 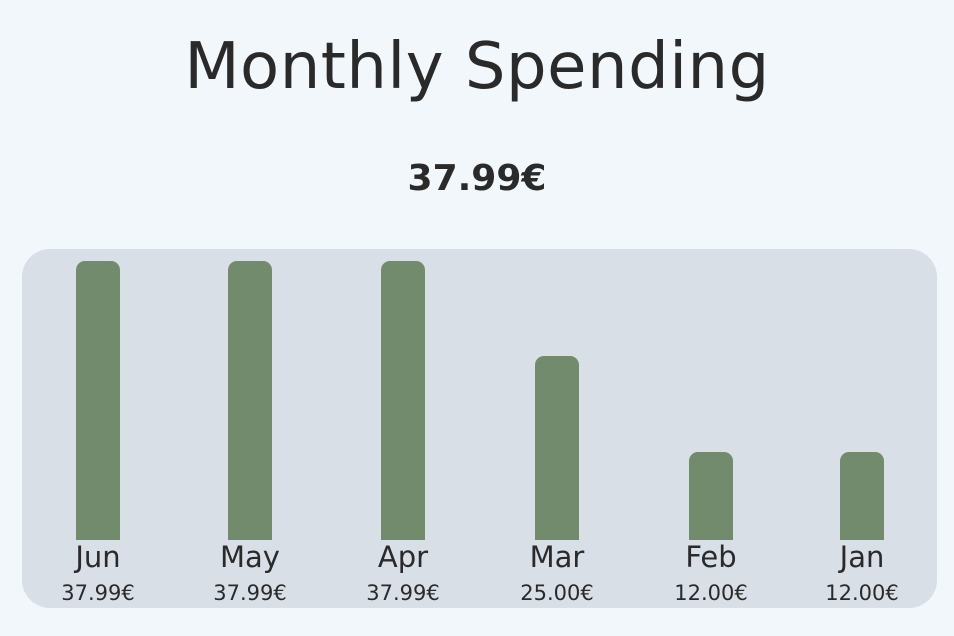 What do you see at coordinates (403, 400) in the screenshot?
I see `bar-apr` at bounding box center [403, 400].